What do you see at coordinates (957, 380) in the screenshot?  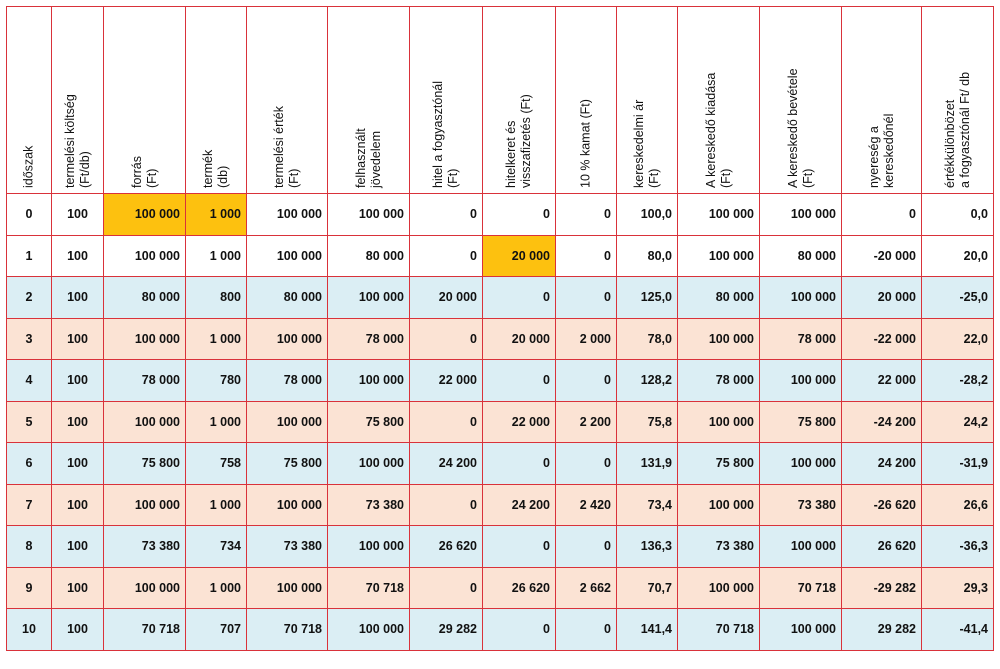 I see `table-cell: -28,2` at bounding box center [957, 380].